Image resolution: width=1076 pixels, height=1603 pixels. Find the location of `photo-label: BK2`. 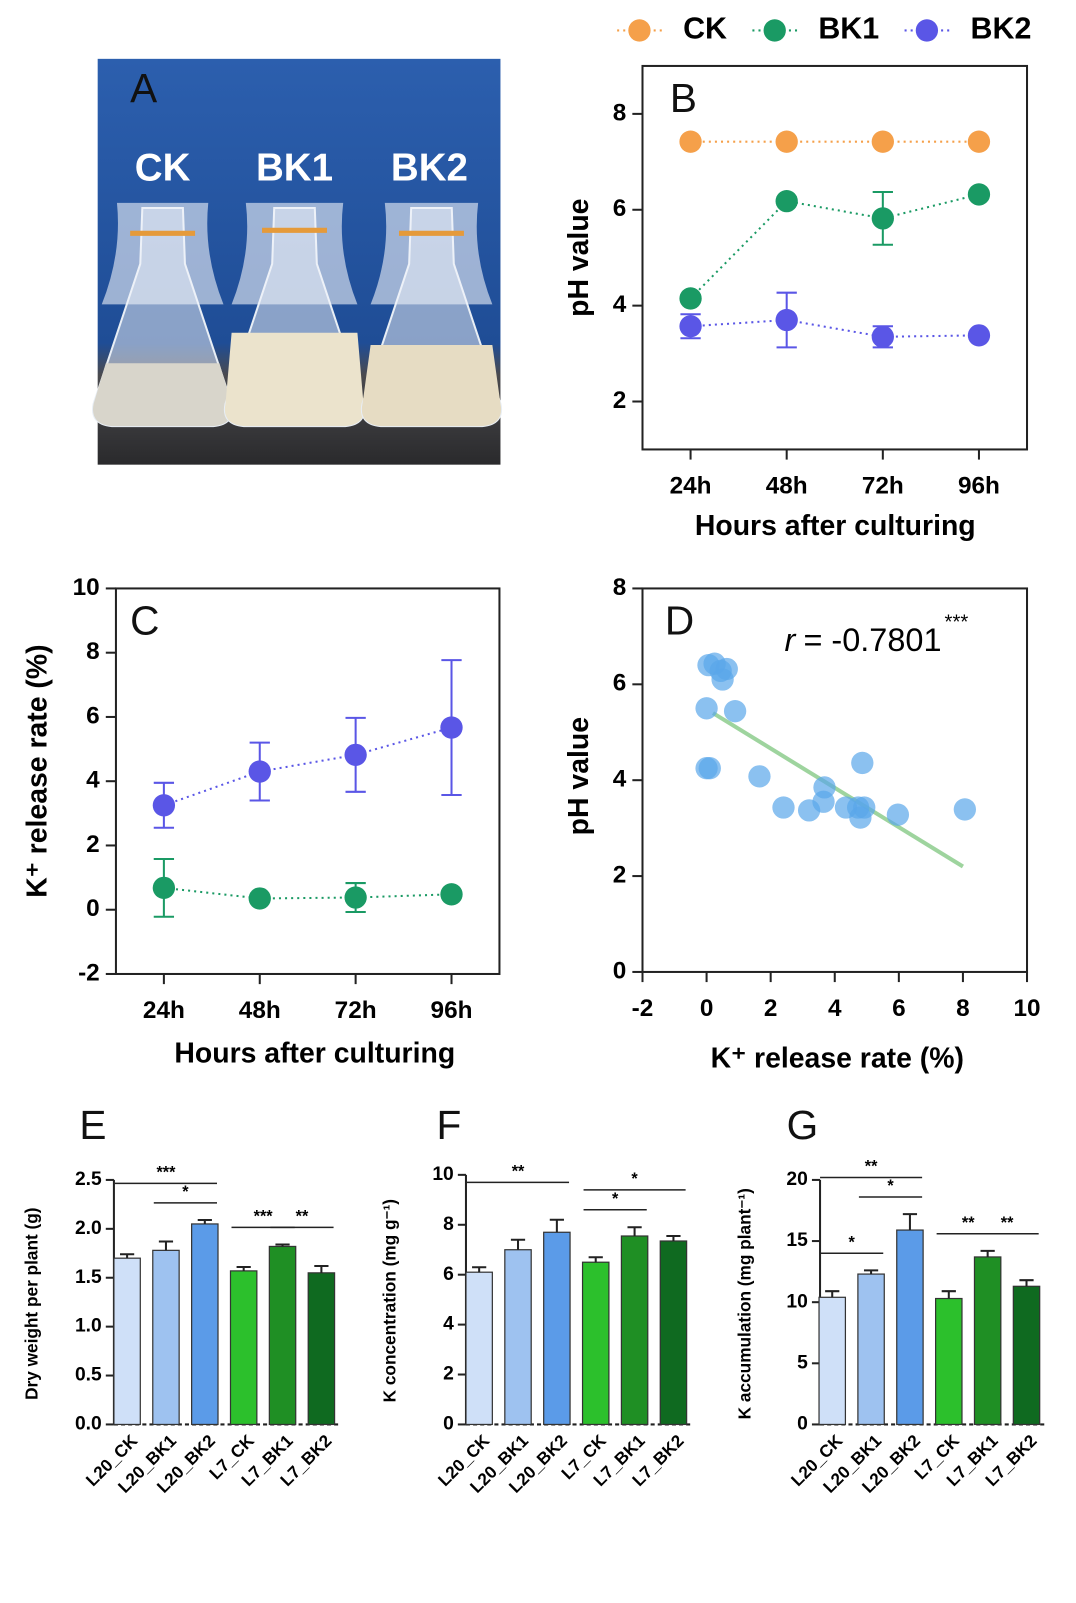

photo-label: BK2 is located at coordinates (429, 168).